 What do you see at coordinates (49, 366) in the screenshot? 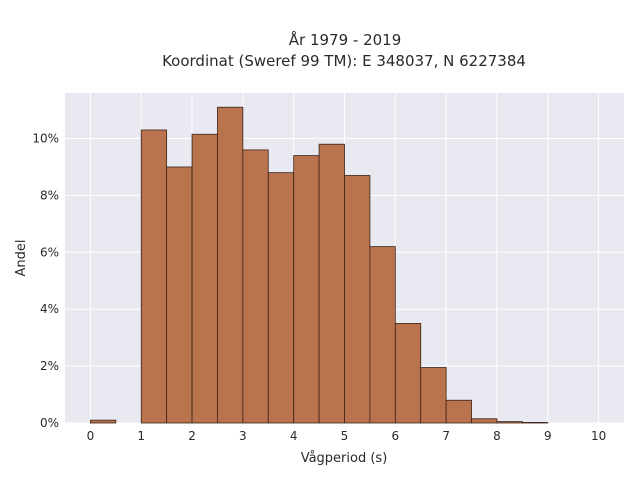
I see `y-tick-label-1: 2%` at bounding box center [49, 366].